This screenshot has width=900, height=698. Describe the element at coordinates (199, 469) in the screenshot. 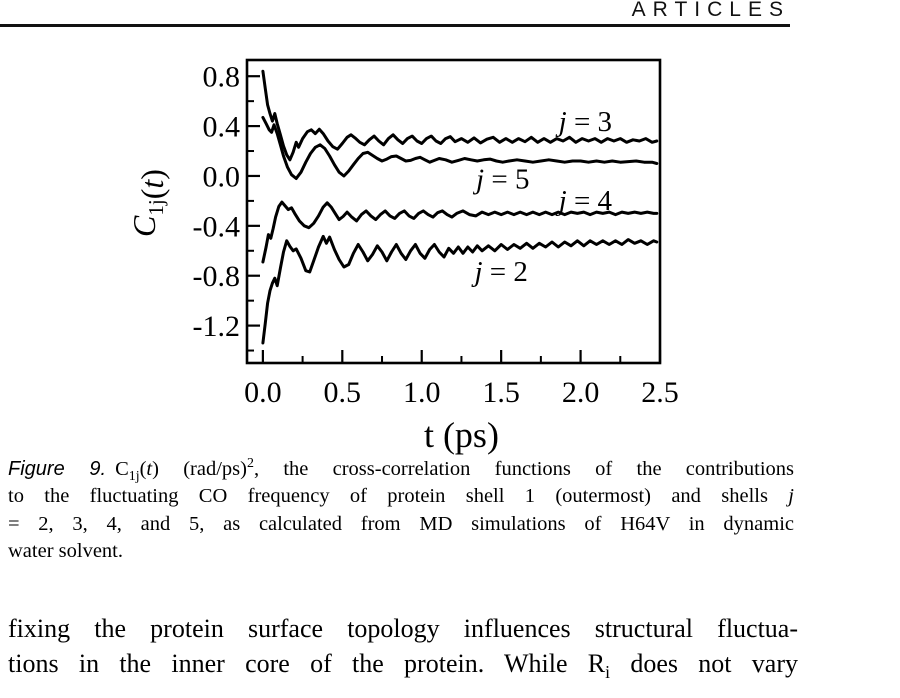

I see `text-segment: ) (rad/ps)` at that location.